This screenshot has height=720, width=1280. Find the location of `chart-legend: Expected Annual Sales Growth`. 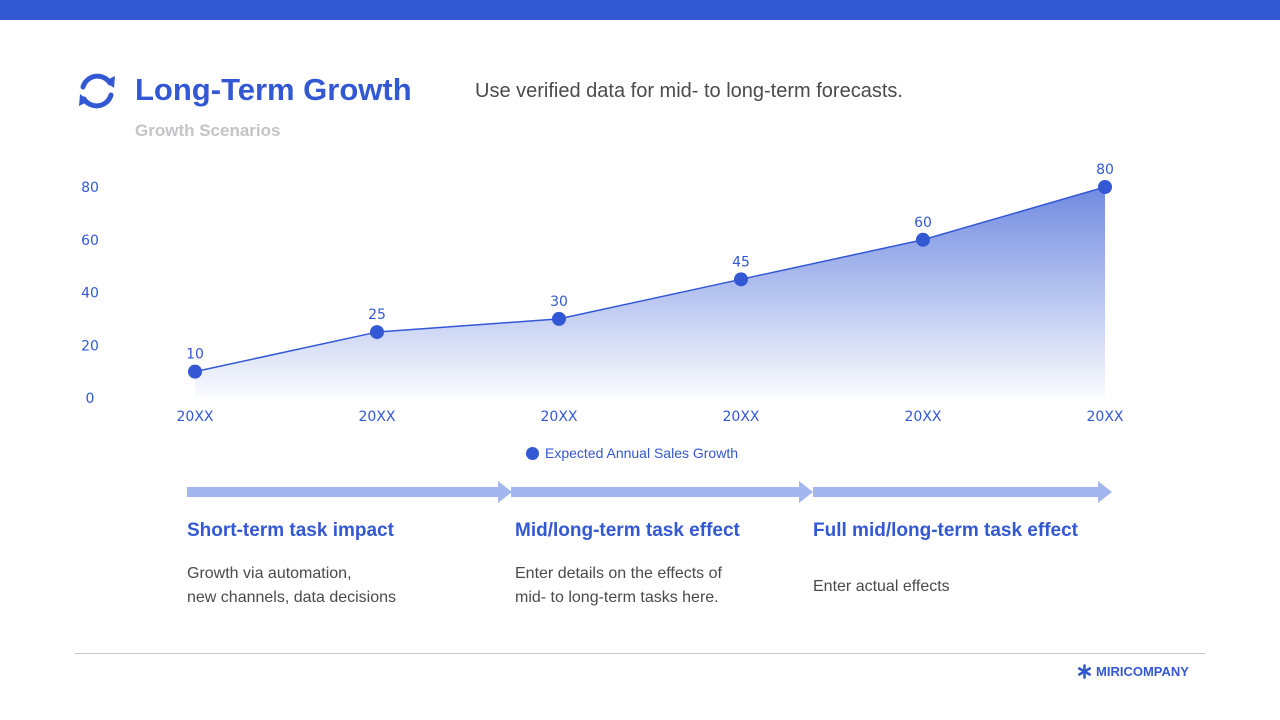

chart-legend: Expected Annual Sales Growth is located at coordinates (632, 453).